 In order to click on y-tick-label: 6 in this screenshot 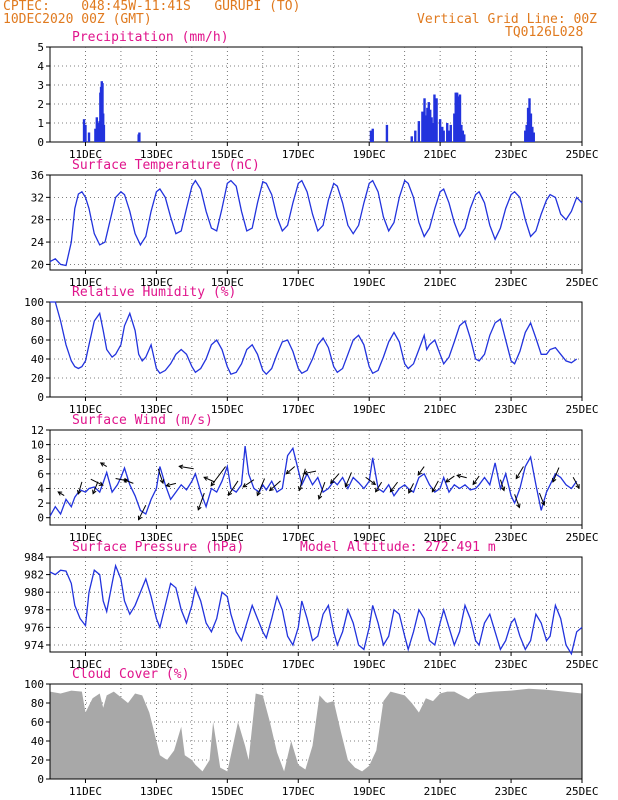, I will do `click(40, 474)`.